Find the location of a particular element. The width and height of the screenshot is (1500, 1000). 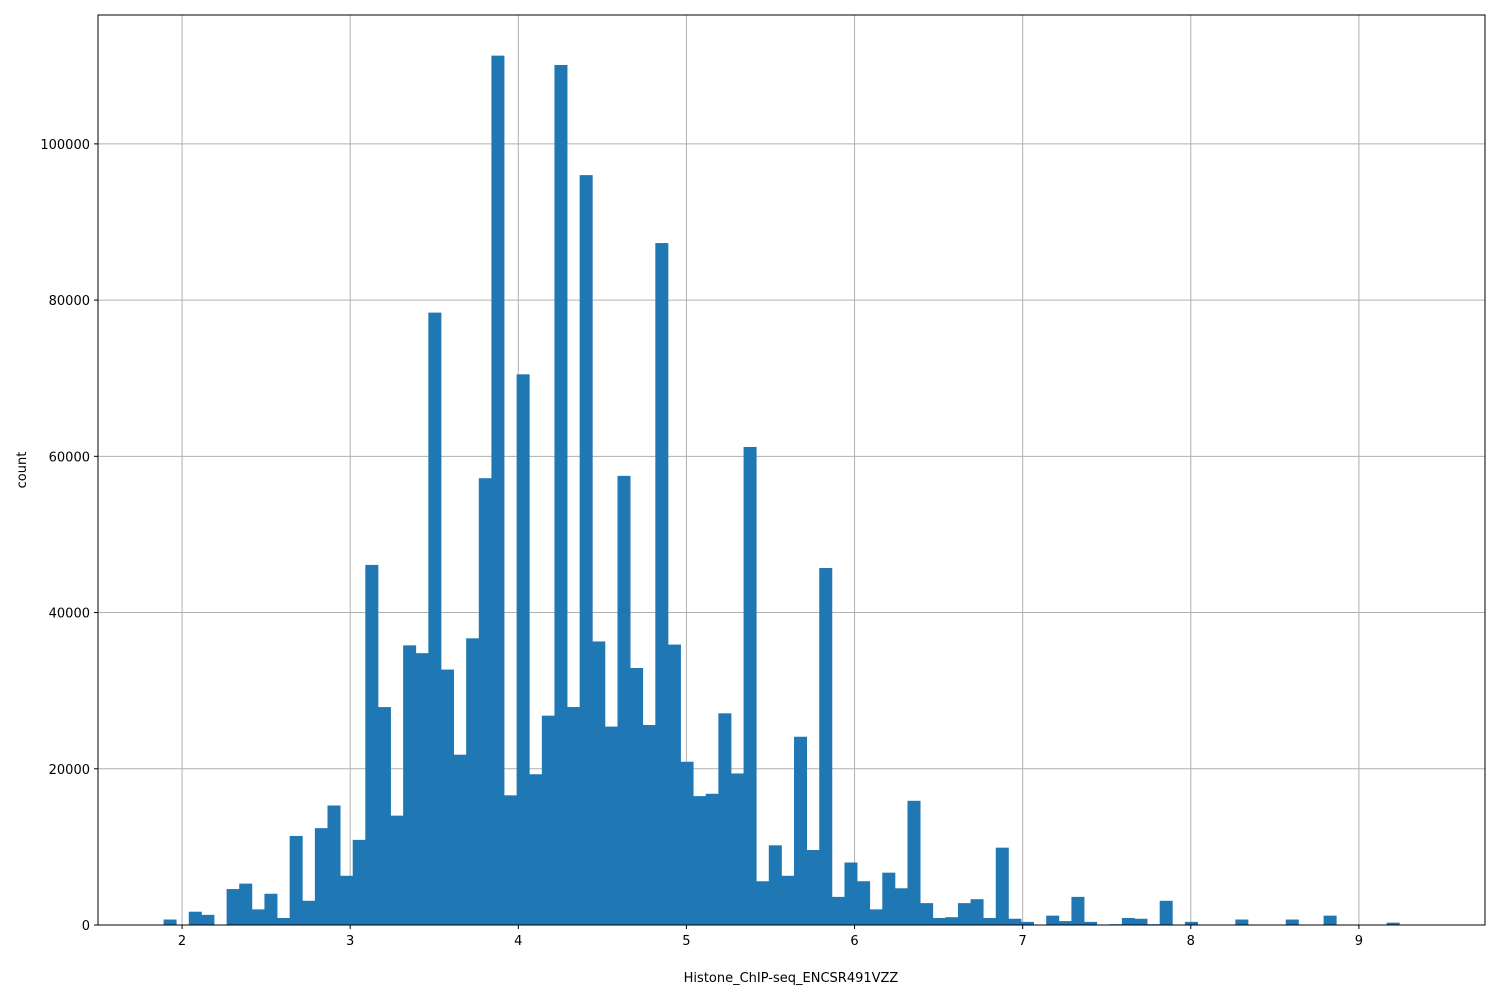

x-tick-label: 2 is located at coordinates (182, 941).